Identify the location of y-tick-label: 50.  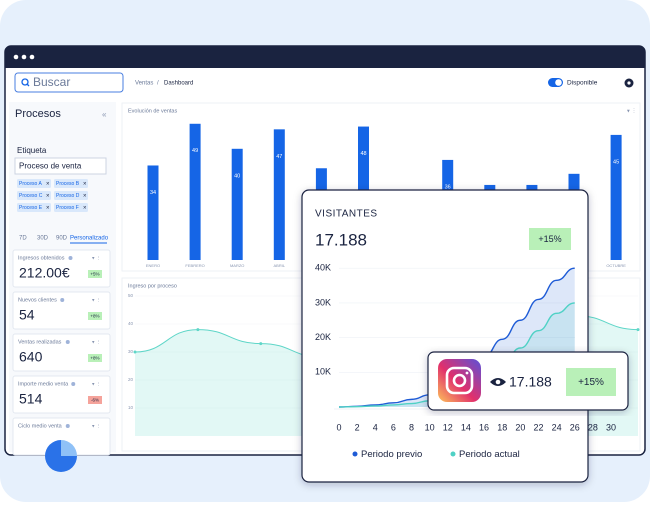
(131, 295).